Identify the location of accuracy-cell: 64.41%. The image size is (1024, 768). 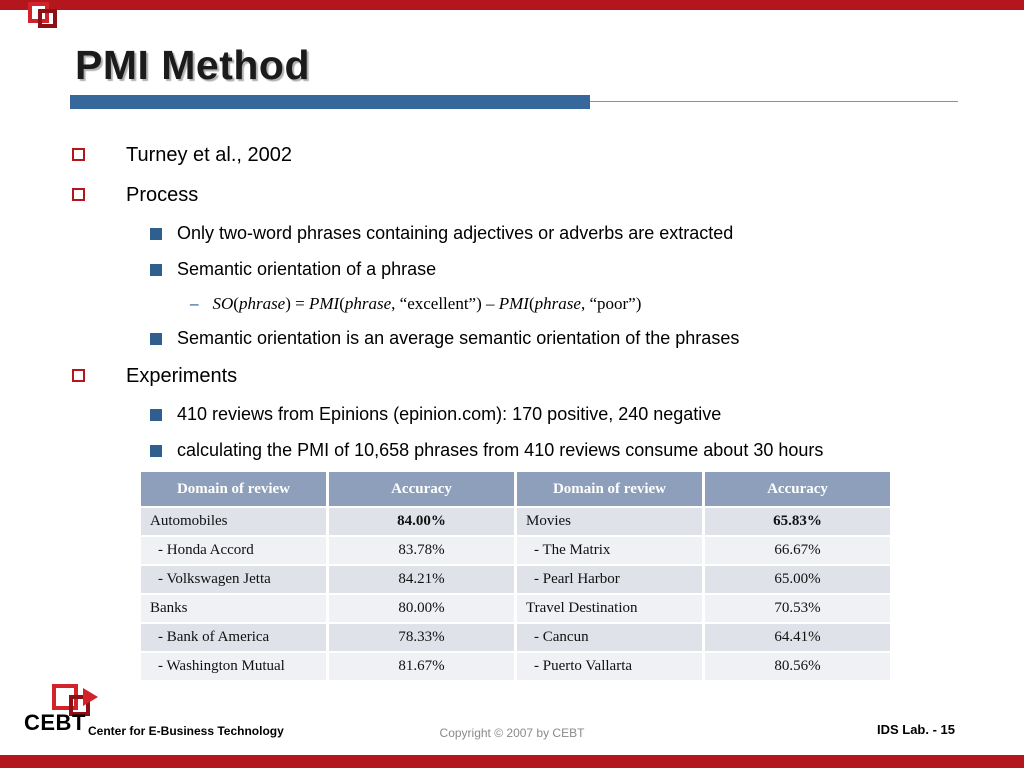
(797, 637).